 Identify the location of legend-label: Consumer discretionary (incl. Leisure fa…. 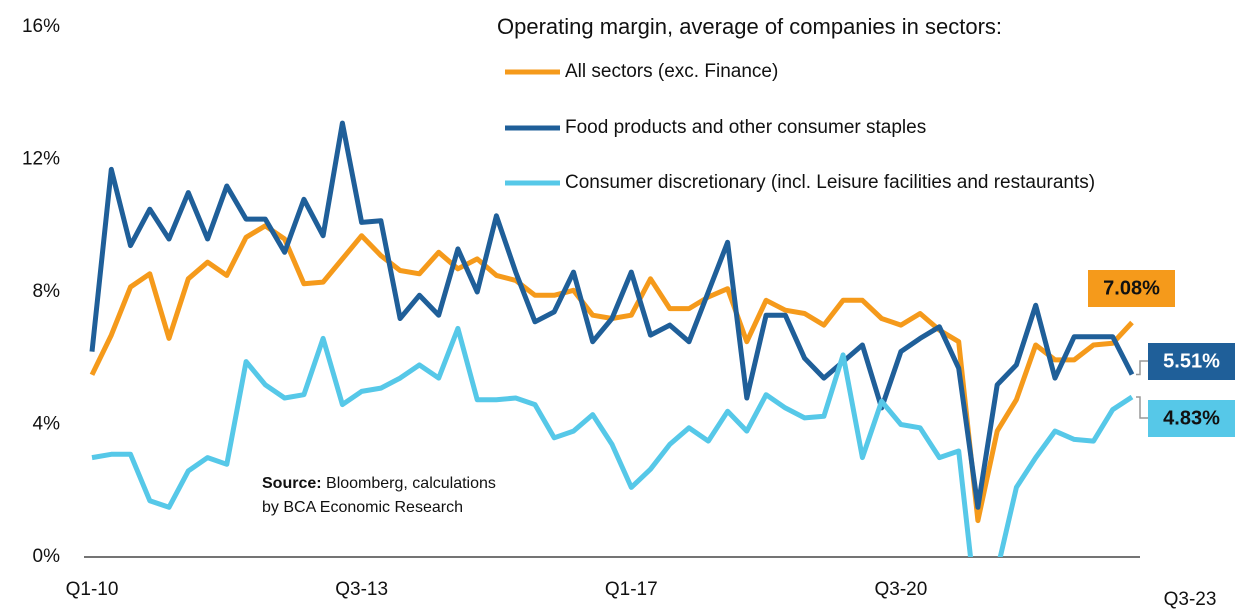
(830, 182).